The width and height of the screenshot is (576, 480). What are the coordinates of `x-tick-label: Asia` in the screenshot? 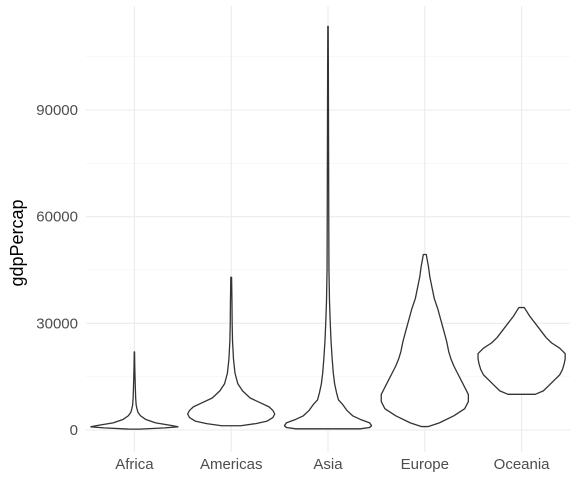 It's located at (328, 464).